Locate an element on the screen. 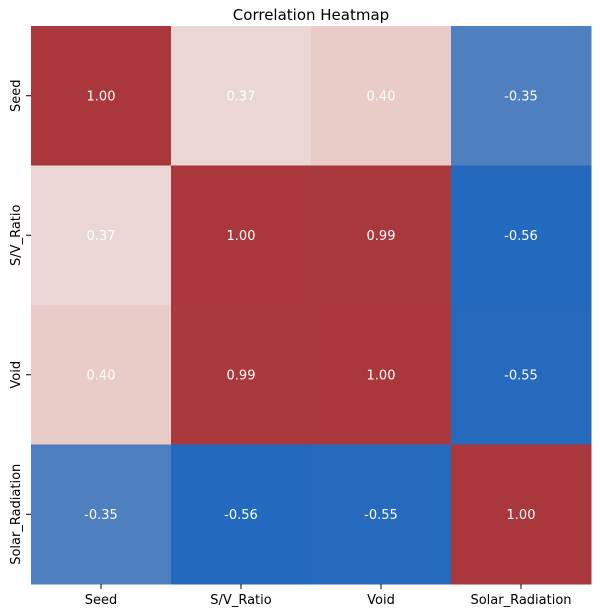  cell-annotation-2-3: -0.55 is located at coordinates (521, 375).